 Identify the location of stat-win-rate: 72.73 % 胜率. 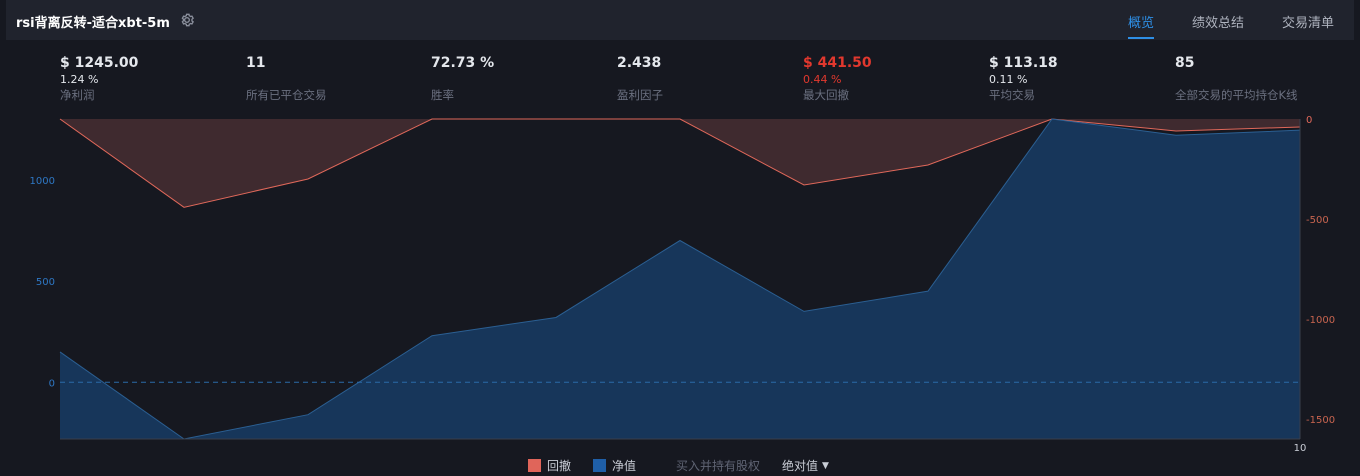
(462, 78).